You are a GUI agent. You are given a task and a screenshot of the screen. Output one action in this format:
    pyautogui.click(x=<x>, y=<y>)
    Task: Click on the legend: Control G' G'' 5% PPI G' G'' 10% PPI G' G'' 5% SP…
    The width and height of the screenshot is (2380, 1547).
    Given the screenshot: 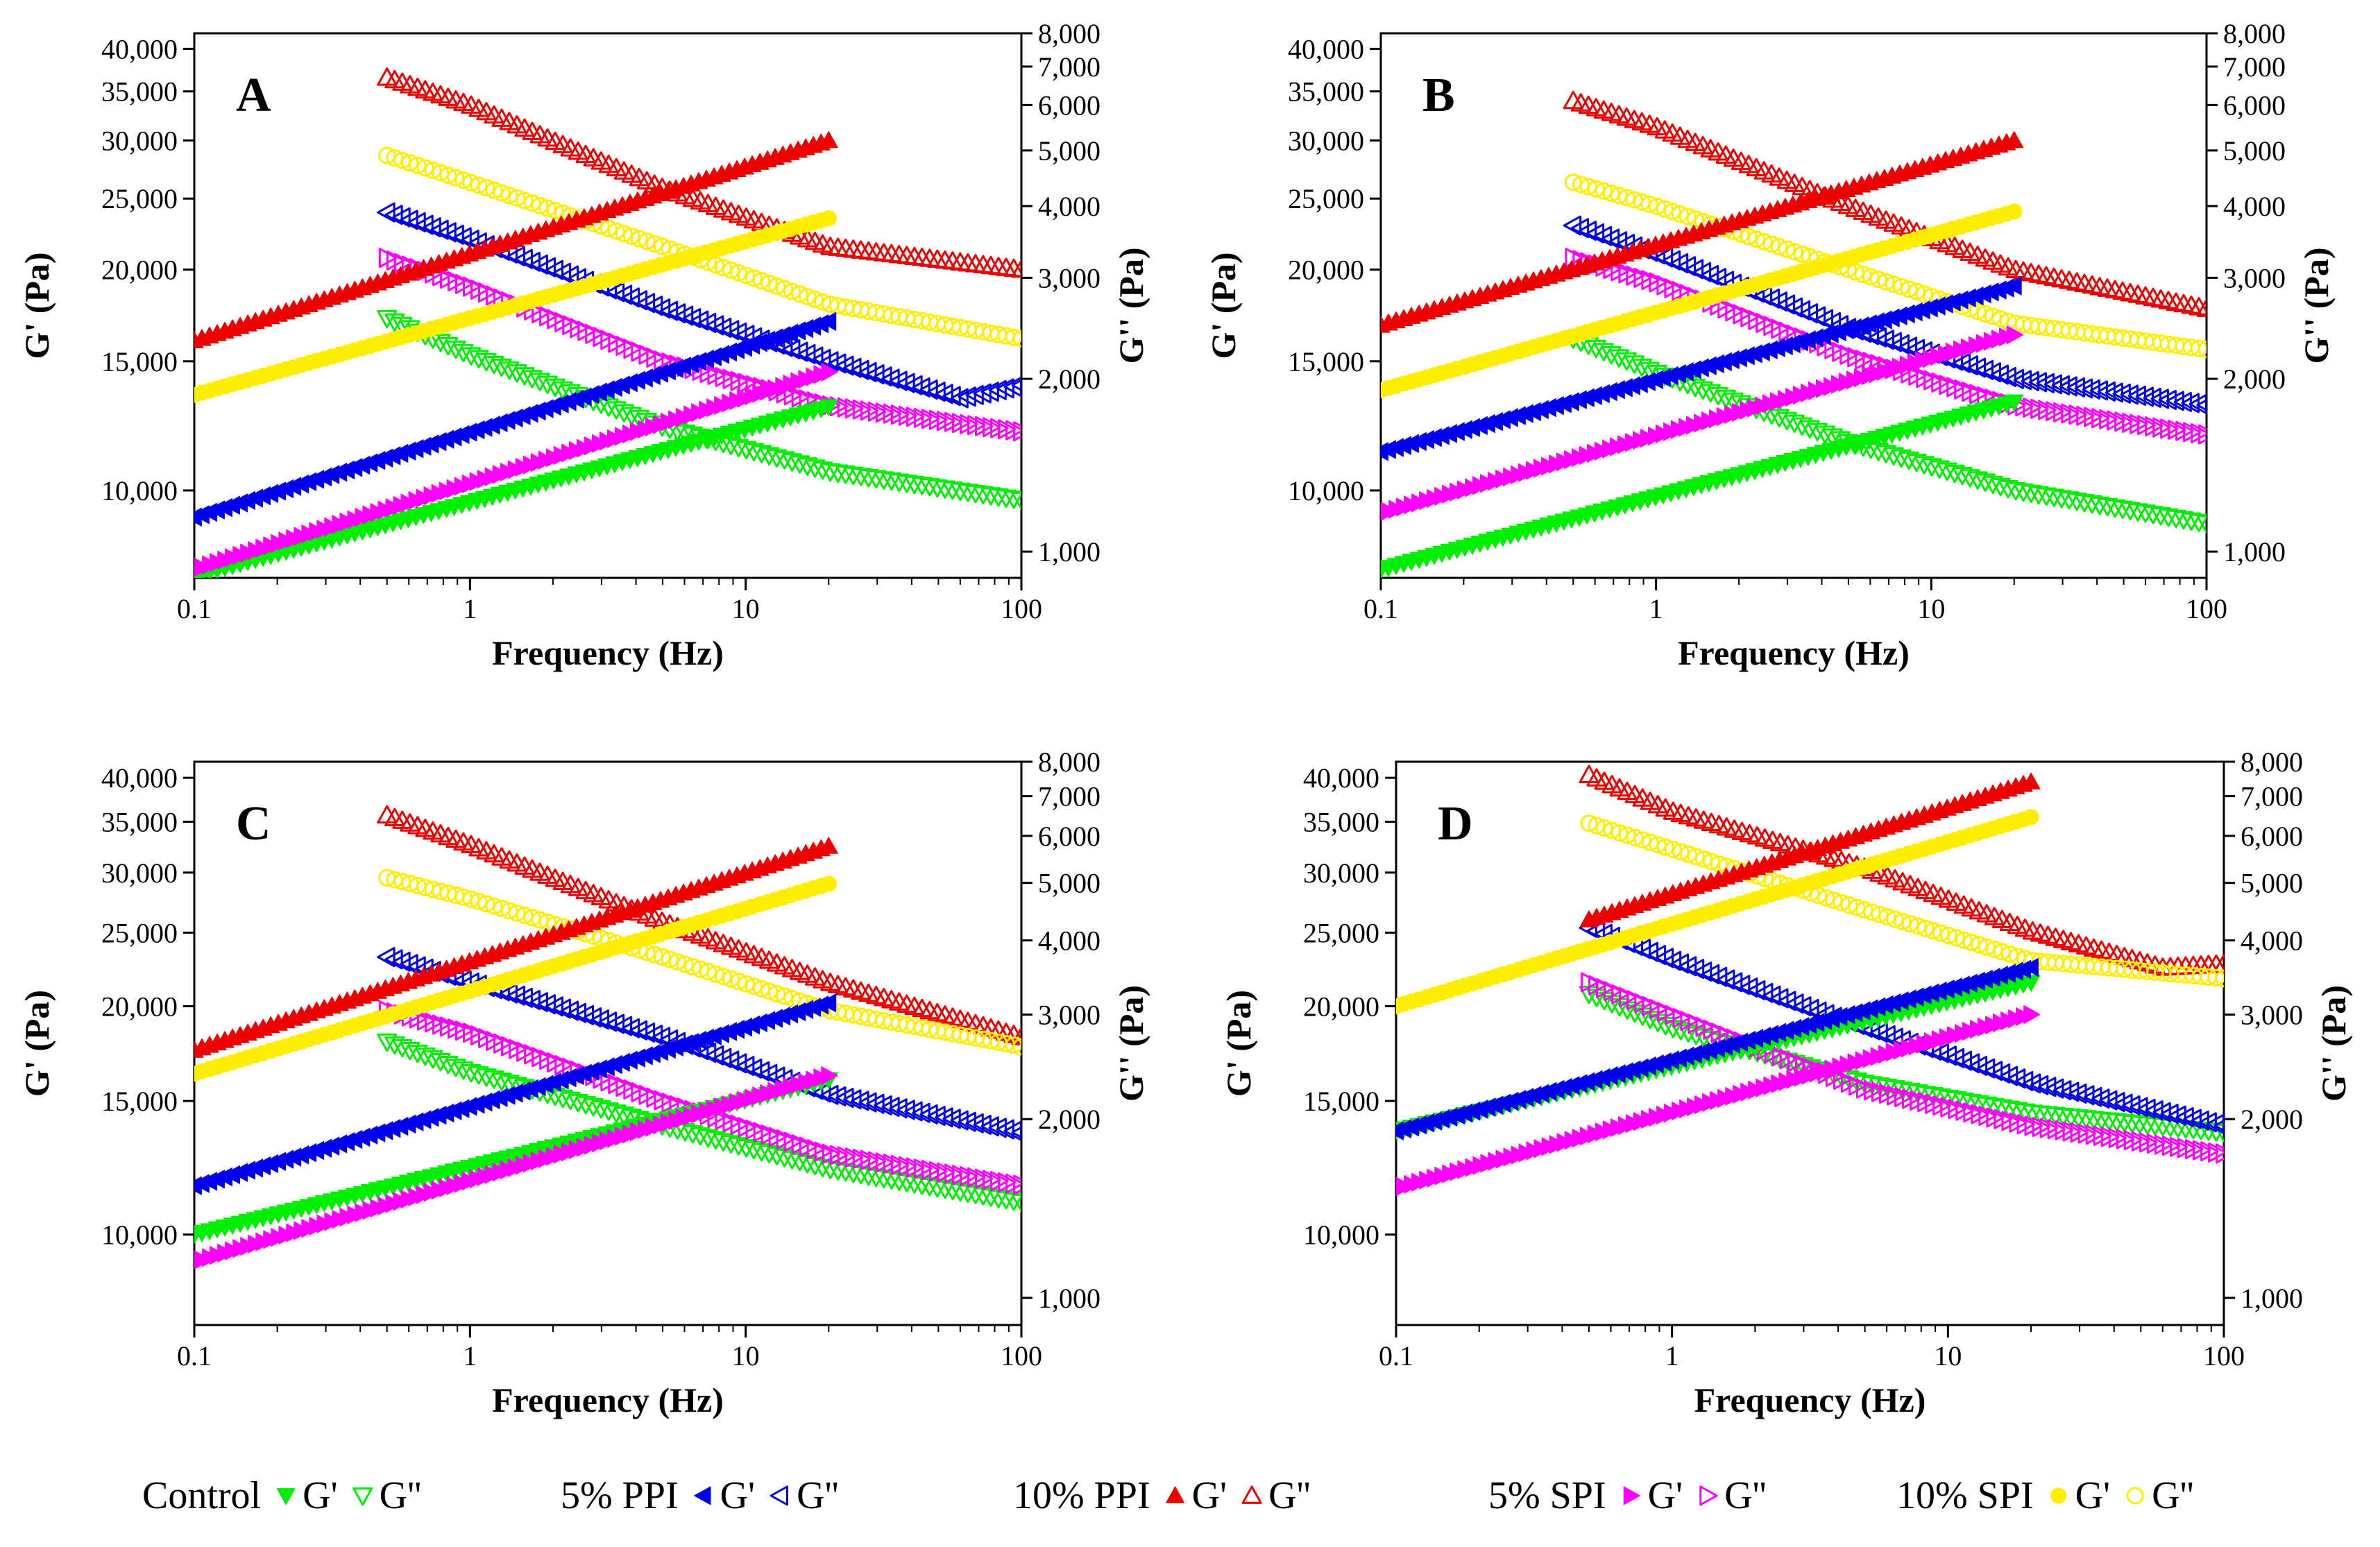 What is the action you would take?
    pyautogui.click(x=1168, y=1495)
    